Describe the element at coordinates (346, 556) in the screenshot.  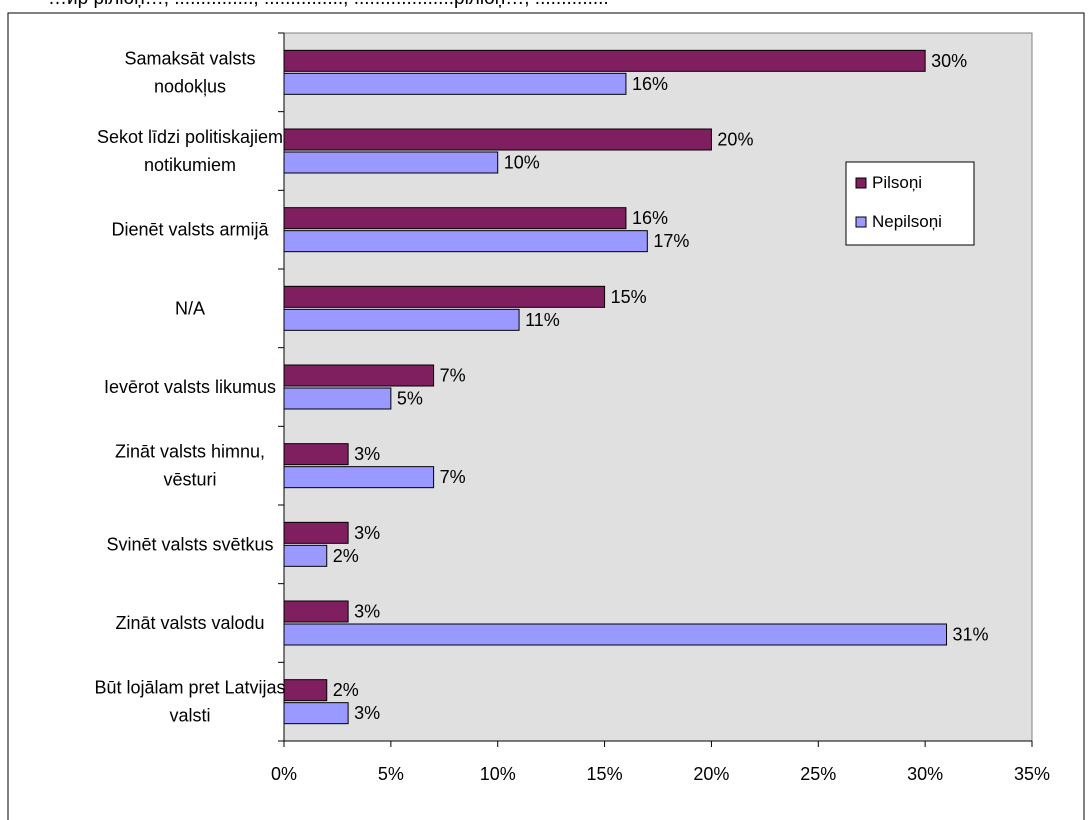
I see `data-label-nepilsoni: 2%` at that location.